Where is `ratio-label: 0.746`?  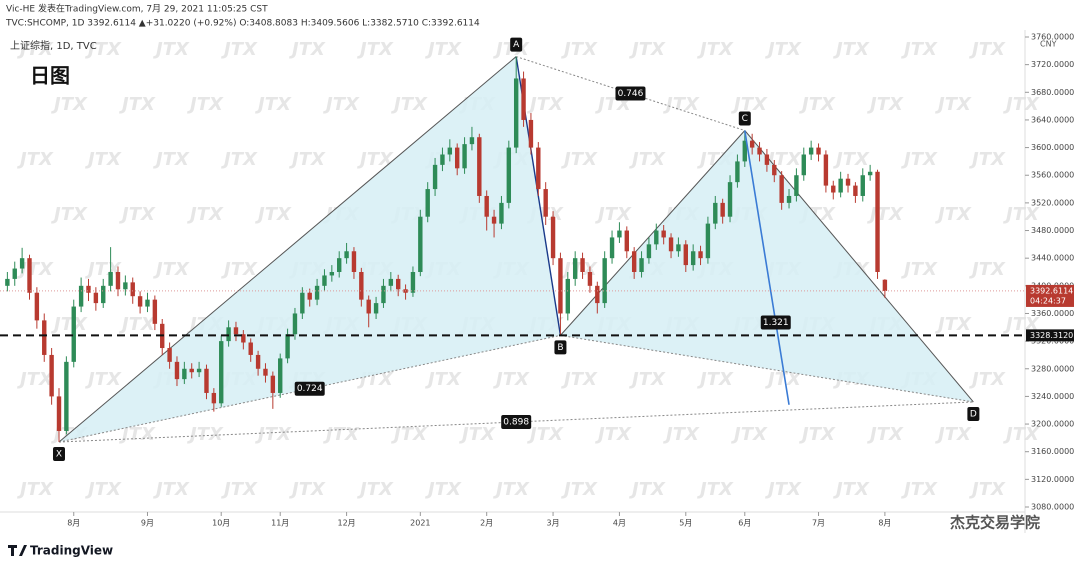 ratio-label: 0.746 is located at coordinates (631, 94).